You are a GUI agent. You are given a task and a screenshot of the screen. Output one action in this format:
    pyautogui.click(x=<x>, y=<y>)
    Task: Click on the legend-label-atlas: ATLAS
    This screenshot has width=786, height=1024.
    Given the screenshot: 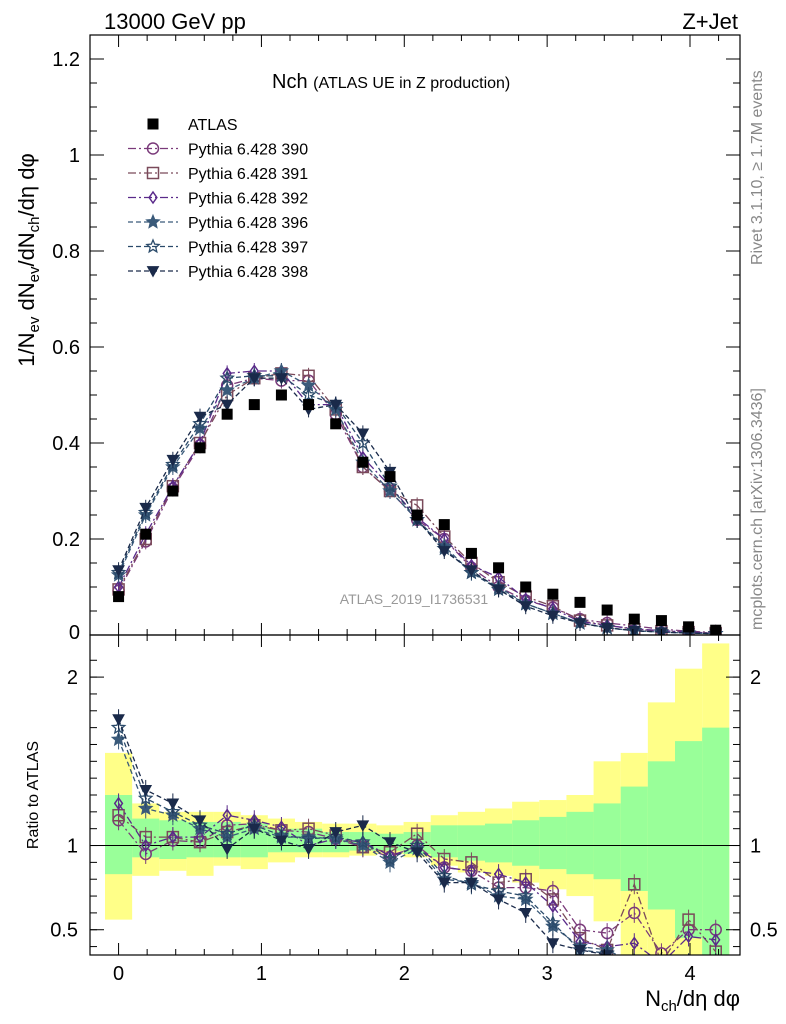 What is the action you would take?
    pyautogui.click(x=213, y=125)
    